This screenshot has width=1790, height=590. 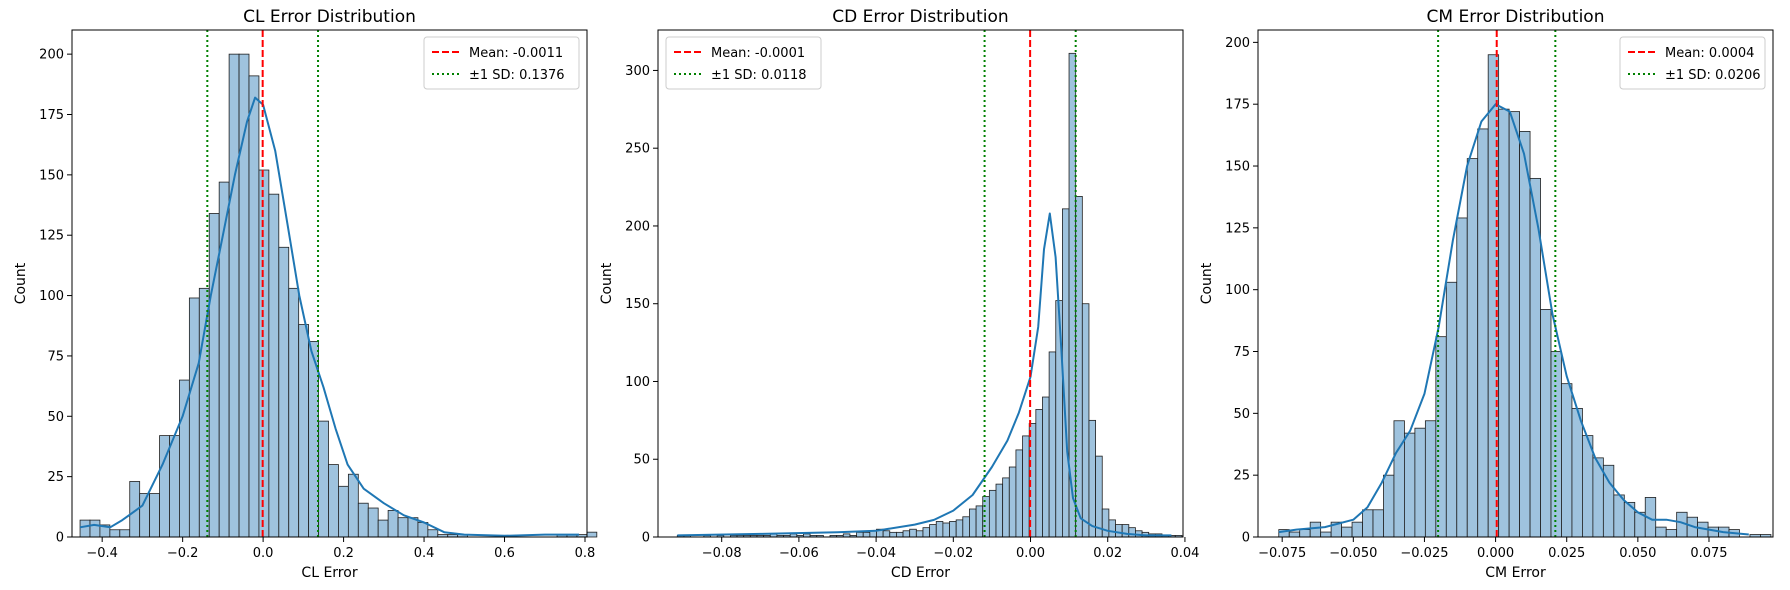 What do you see at coordinates (1692, 63) in the screenshot?
I see `legend: Mean: 0.0004 ±1 SD: 0.0206` at bounding box center [1692, 63].